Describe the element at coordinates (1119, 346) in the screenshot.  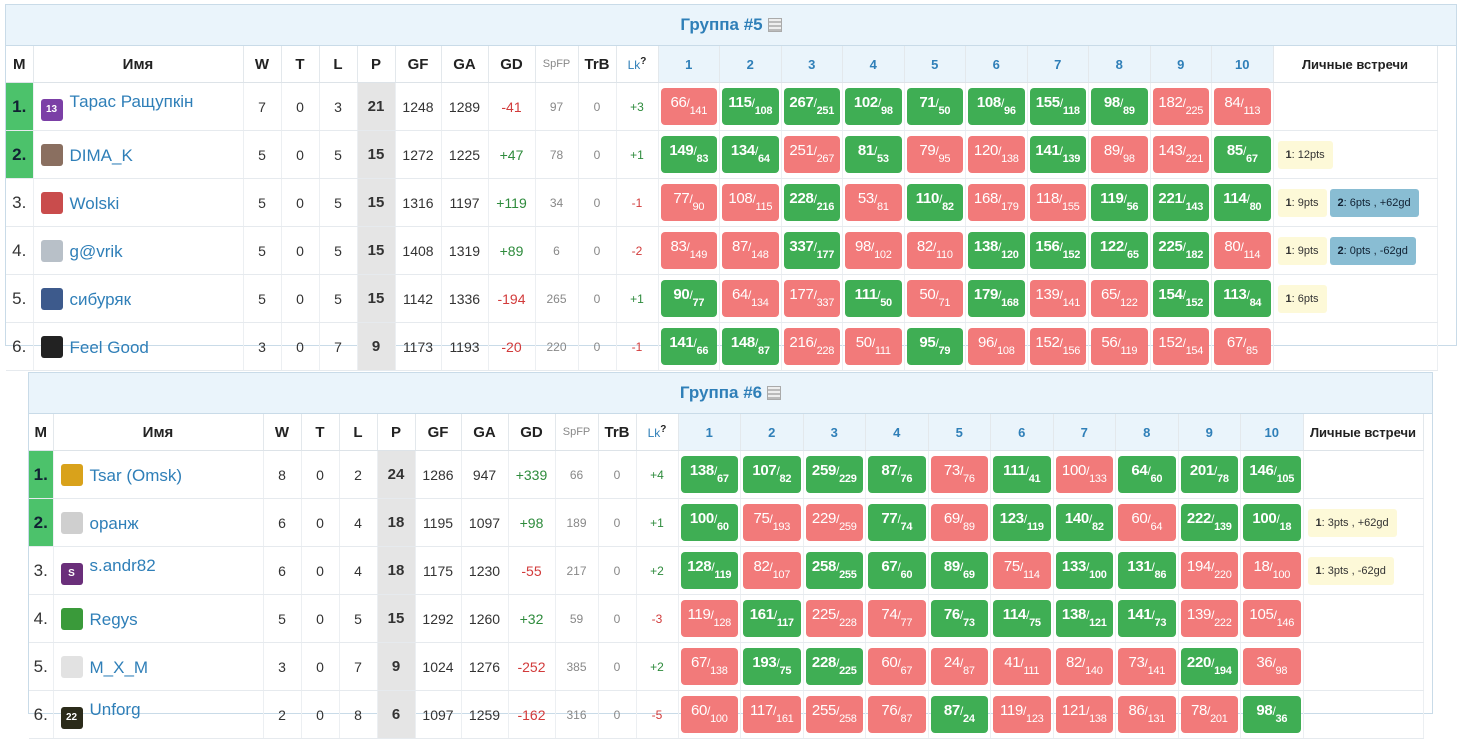
I see `match-loss-score: 56/119` at that location.